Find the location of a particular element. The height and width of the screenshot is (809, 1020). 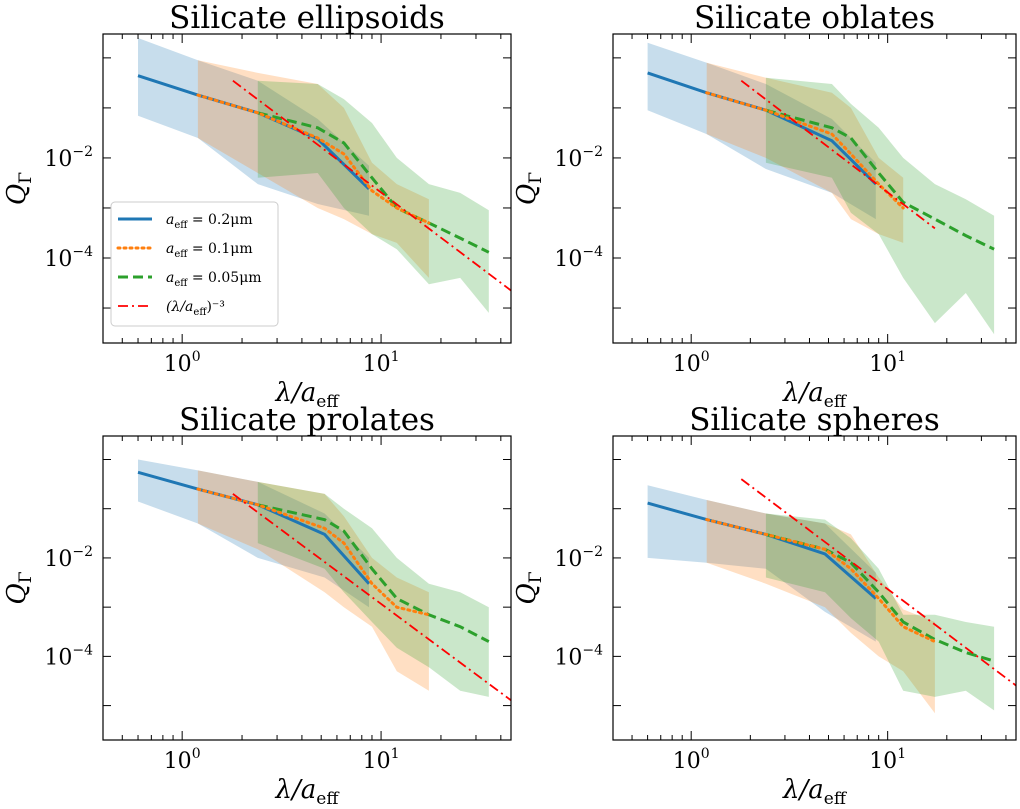

subplot-title: Silicate spheres is located at coordinates (814, 420).